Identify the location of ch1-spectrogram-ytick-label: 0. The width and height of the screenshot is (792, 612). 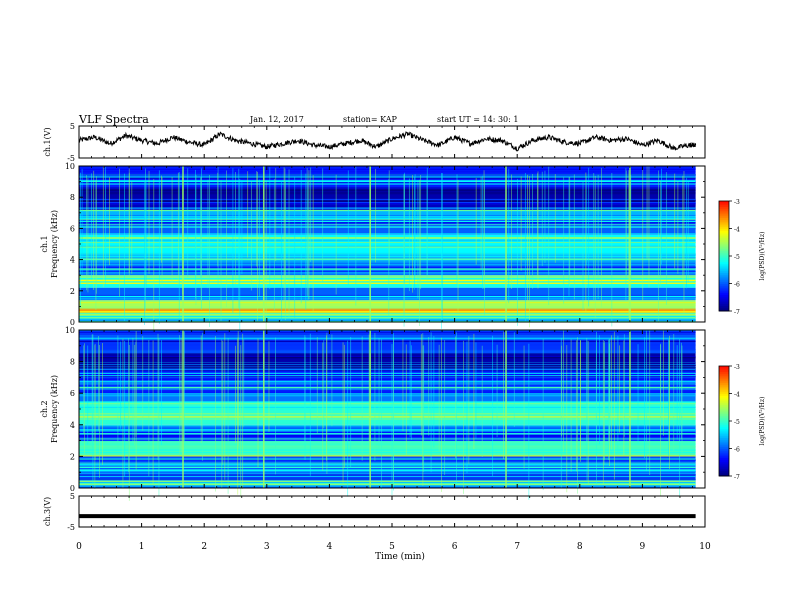
(72, 322).